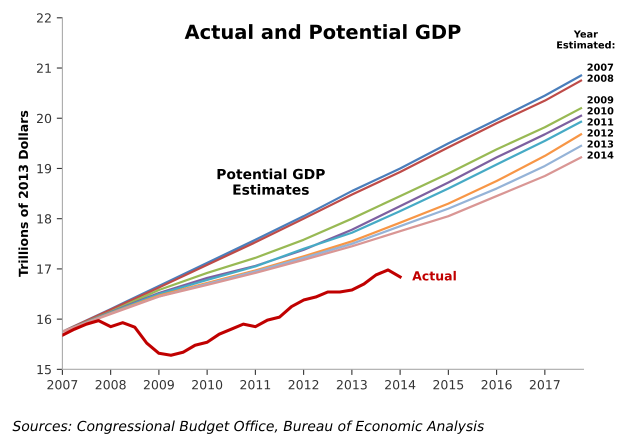 The width and height of the screenshot is (624, 445). What do you see at coordinates (44, 119) in the screenshot?
I see `y-tick-label: 20` at bounding box center [44, 119].